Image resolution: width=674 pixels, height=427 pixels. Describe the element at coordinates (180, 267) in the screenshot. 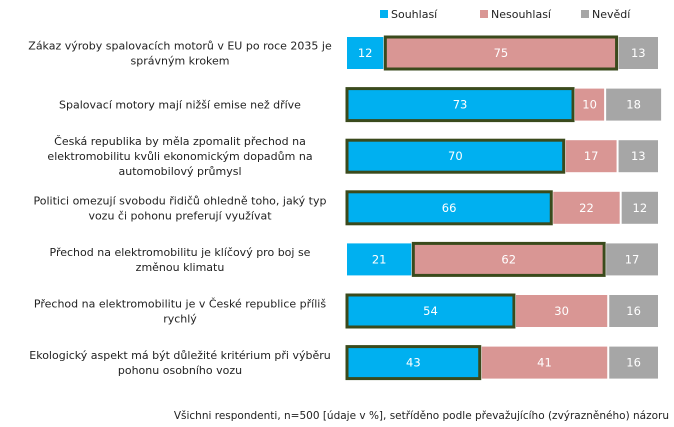

I see `category-label-line: změnou klimatu` at that location.